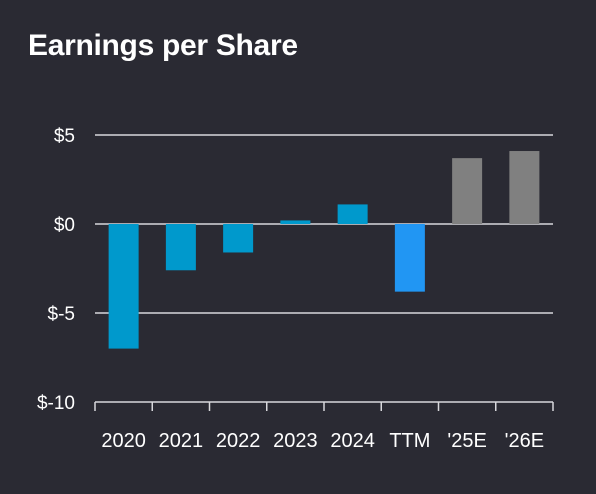 Image resolution: width=596 pixels, height=494 pixels. Describe the element at coordinates (295, 222) in the screenshot. I see `bar-2023` at that location.